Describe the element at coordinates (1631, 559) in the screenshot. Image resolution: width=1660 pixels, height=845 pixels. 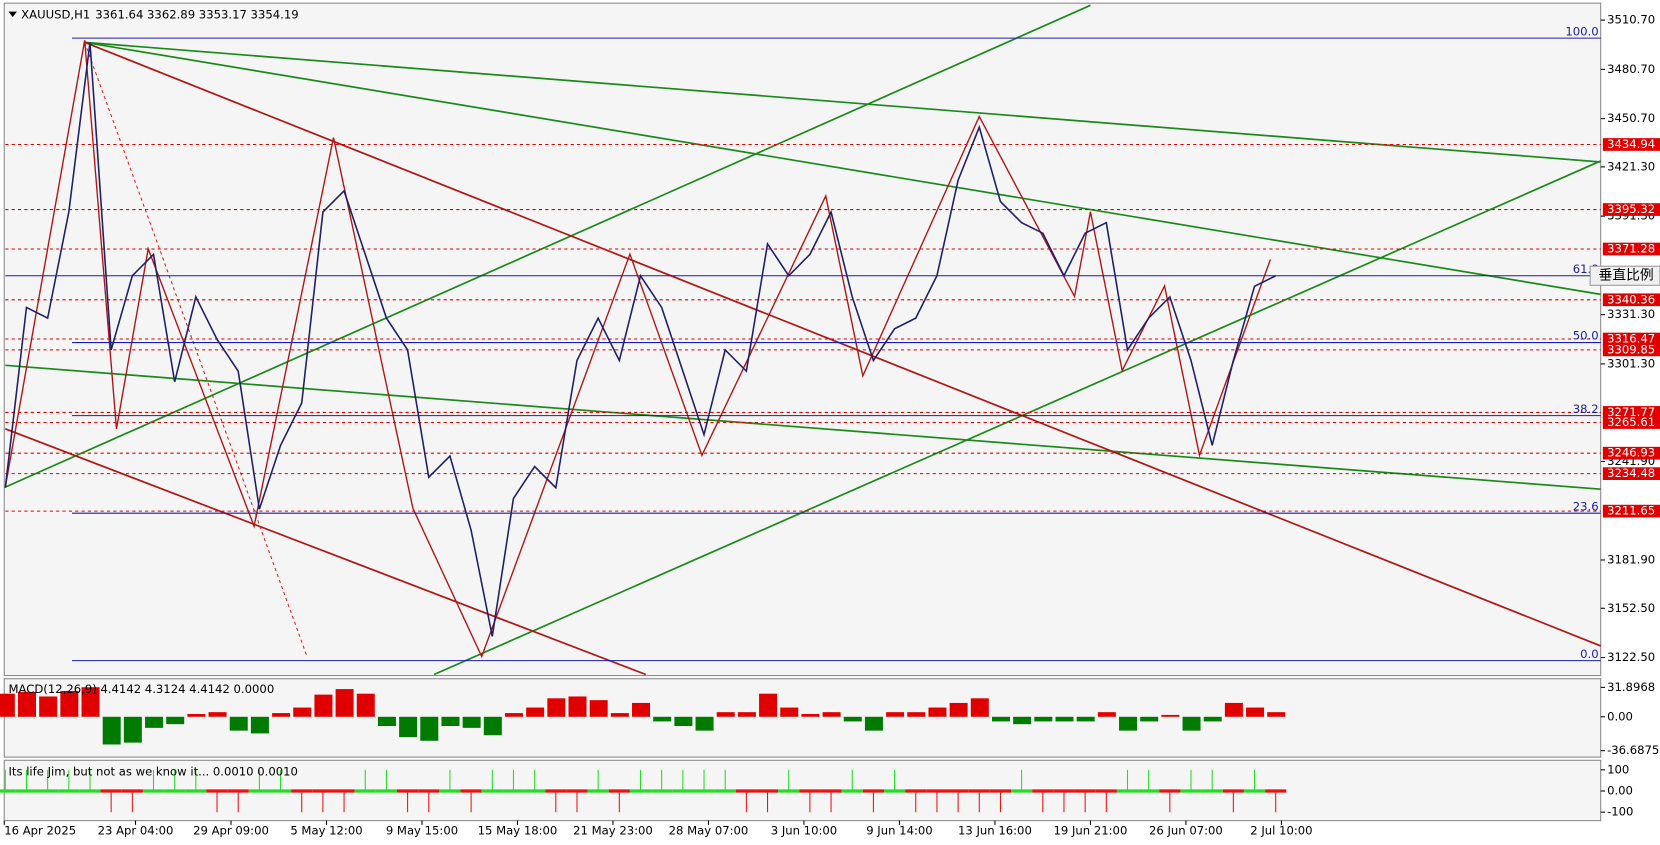
I see `y-tick-label: 3181.90` at that location.